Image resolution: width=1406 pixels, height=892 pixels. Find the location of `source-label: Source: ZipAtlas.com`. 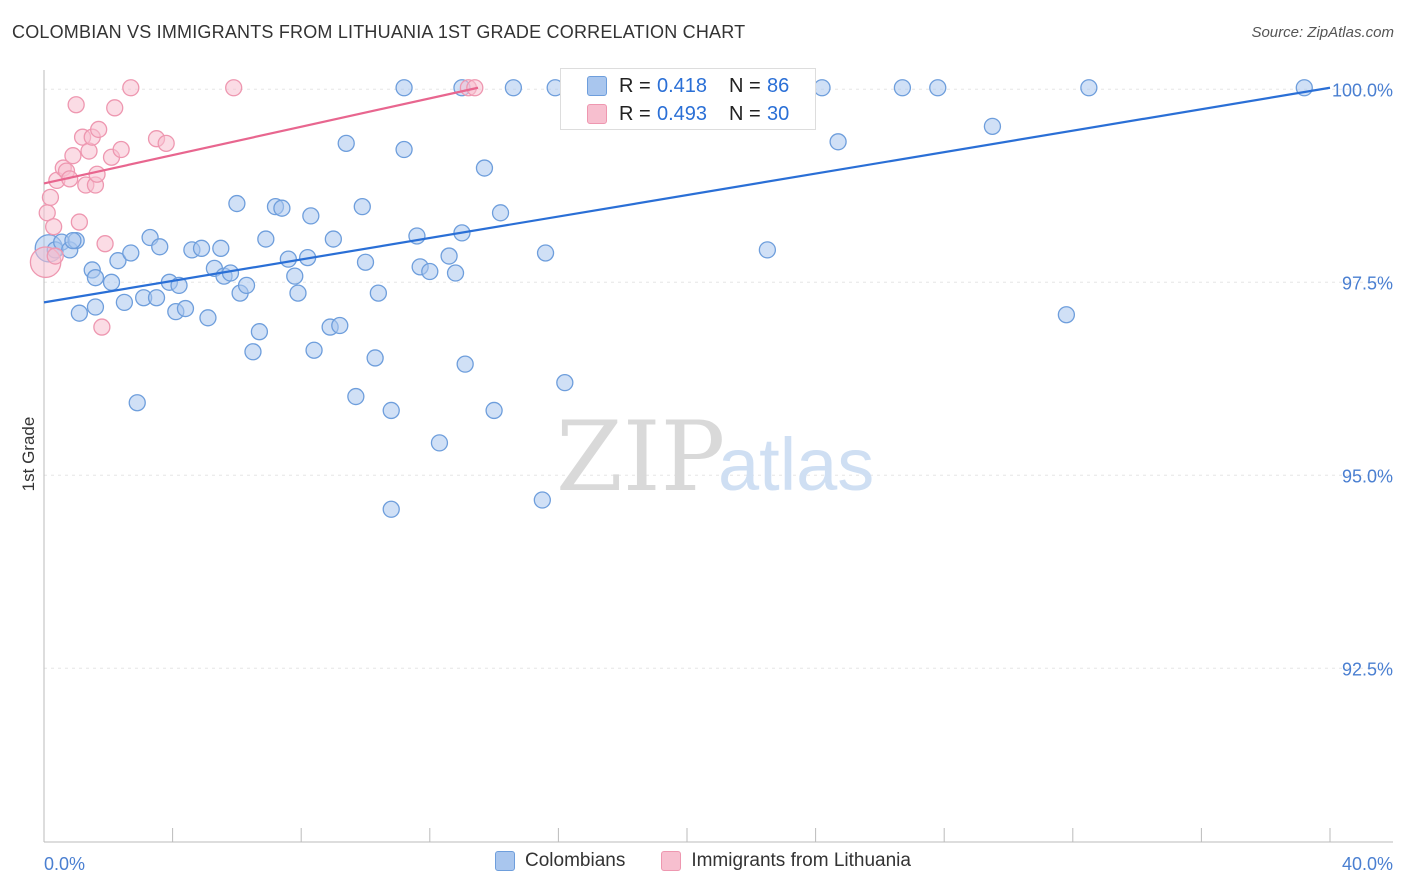

source-label: Source: ZipAtlas.com is located at coordinates (1322, 32).